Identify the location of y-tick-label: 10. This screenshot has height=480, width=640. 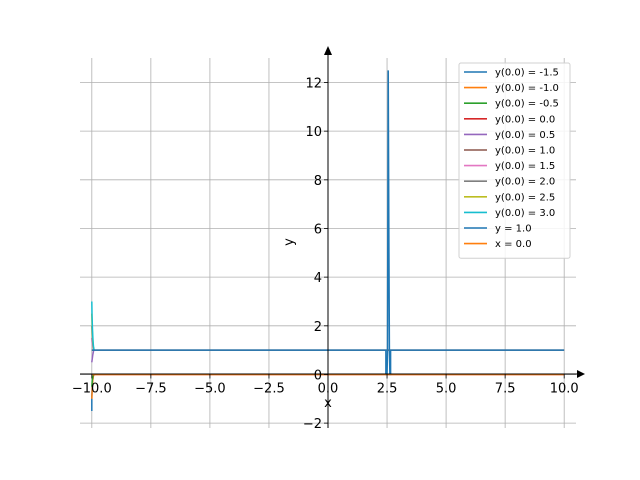
(313, 132).